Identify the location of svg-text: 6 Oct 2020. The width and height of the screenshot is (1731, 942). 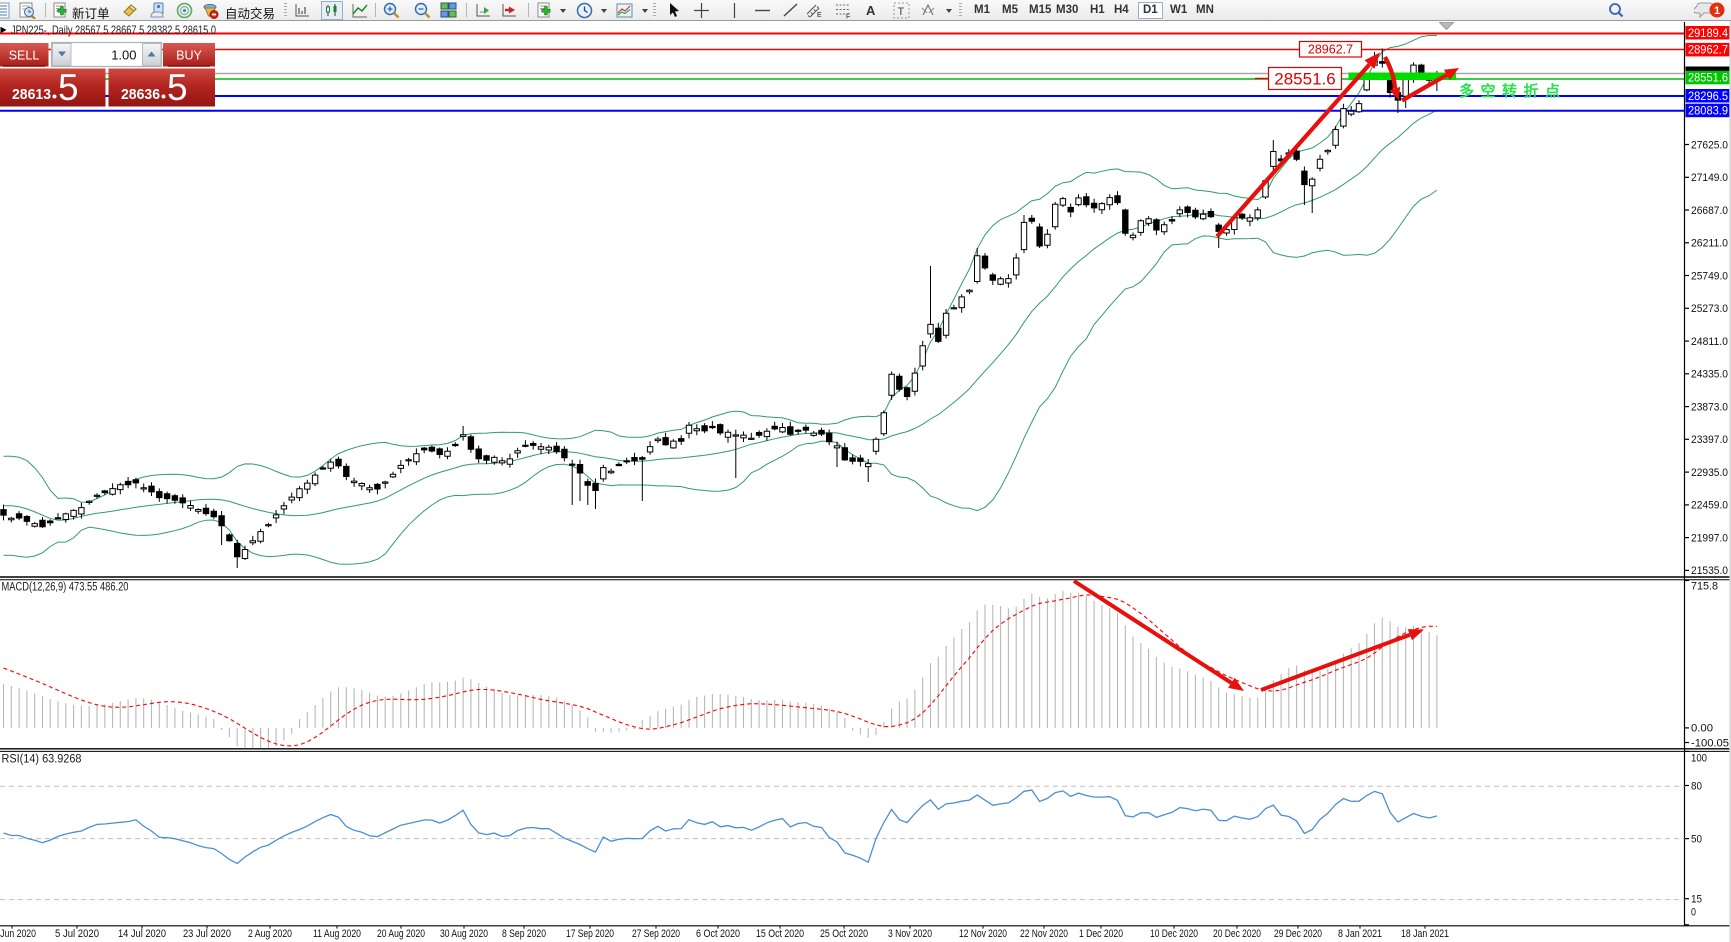
(718, 934).